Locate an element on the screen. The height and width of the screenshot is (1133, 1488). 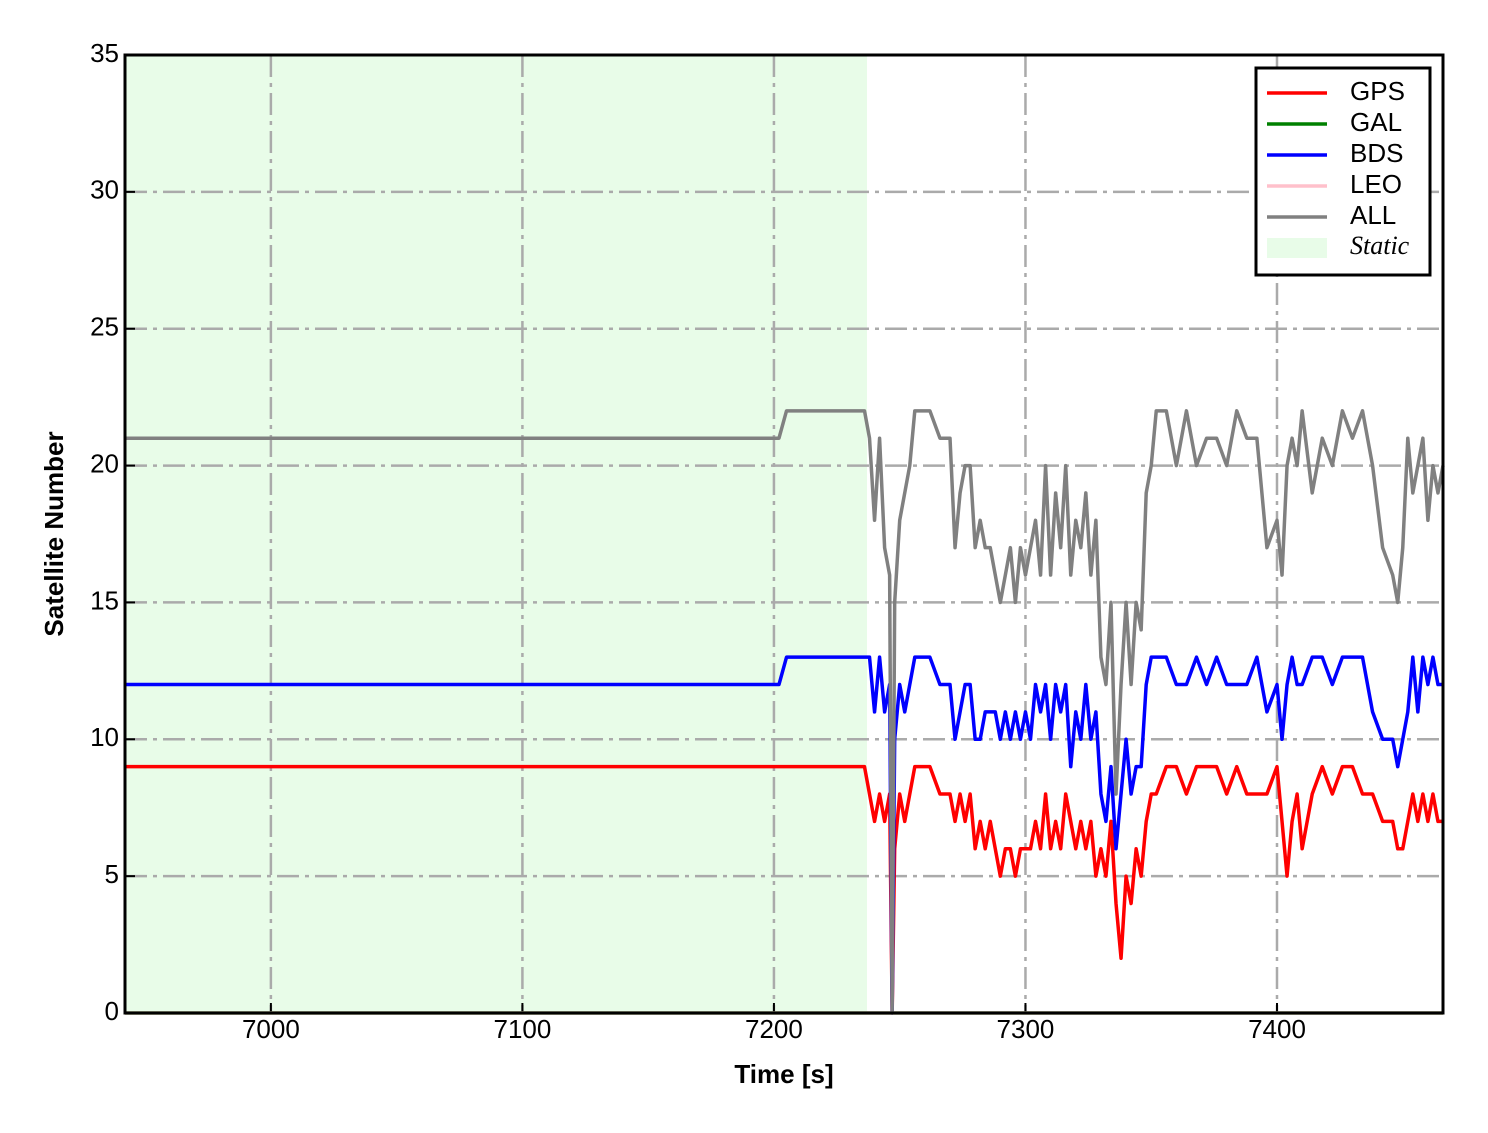
y-tick-label: 25 is located at coordinates (104, 327).